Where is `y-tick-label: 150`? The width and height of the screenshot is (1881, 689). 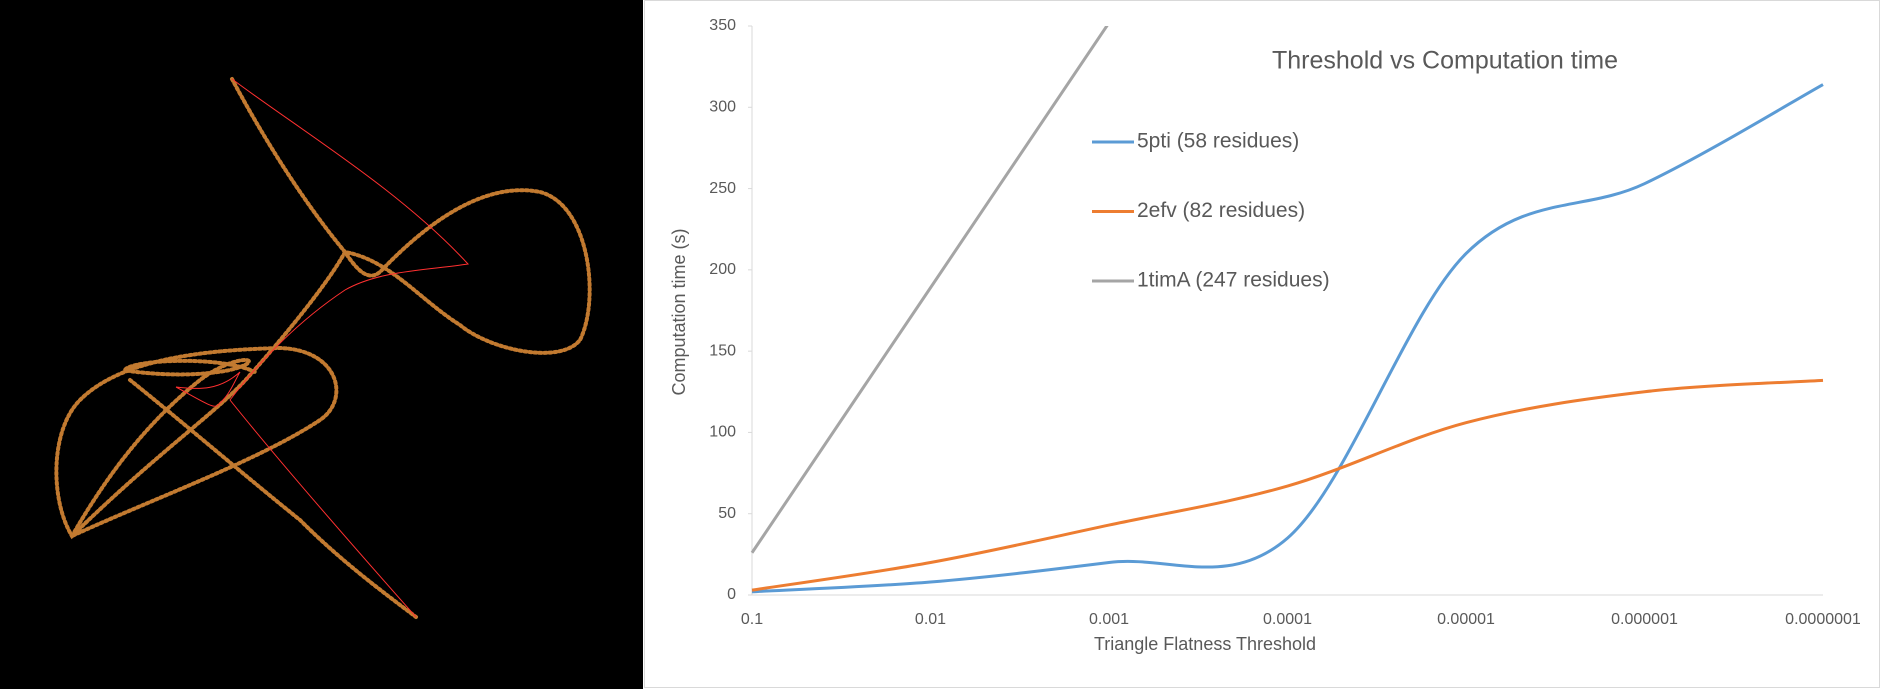 y-tick-label: 150 is located at coordinates (722, 350).